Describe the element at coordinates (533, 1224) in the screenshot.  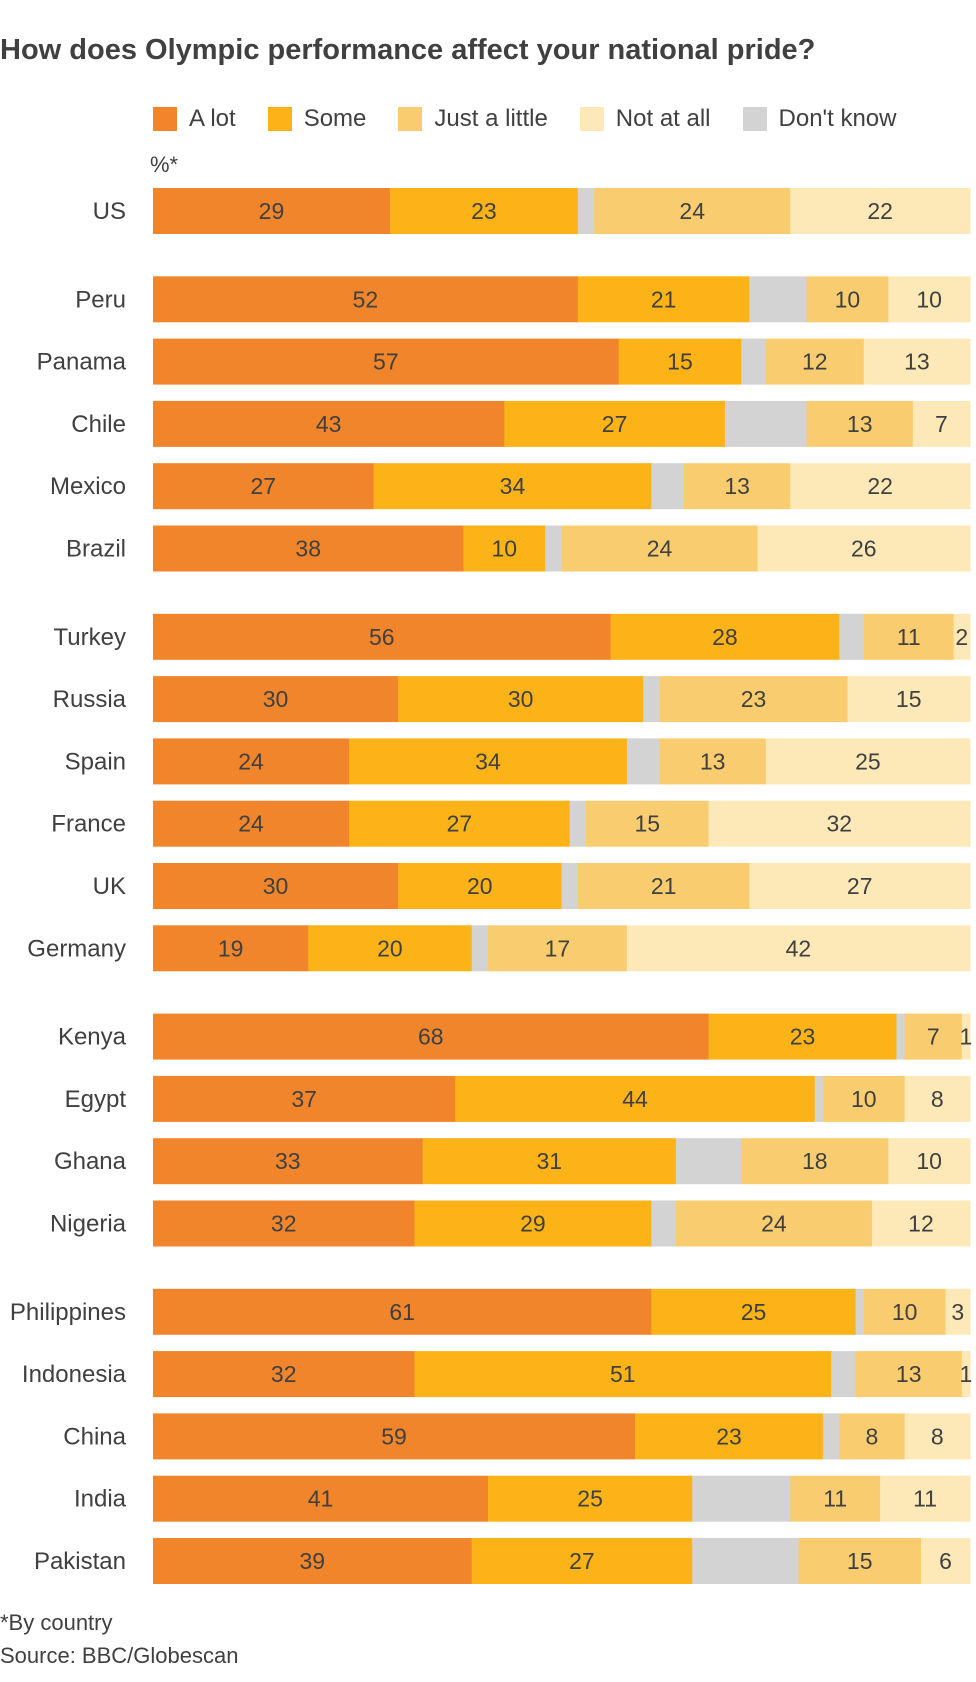
I see `data-label: 29` at that location.